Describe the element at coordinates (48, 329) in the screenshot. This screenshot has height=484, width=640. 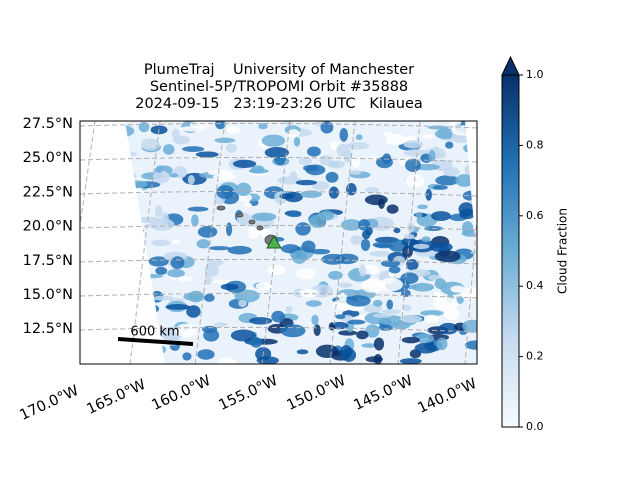
I see `lat-label: 12.5°N` at that location.